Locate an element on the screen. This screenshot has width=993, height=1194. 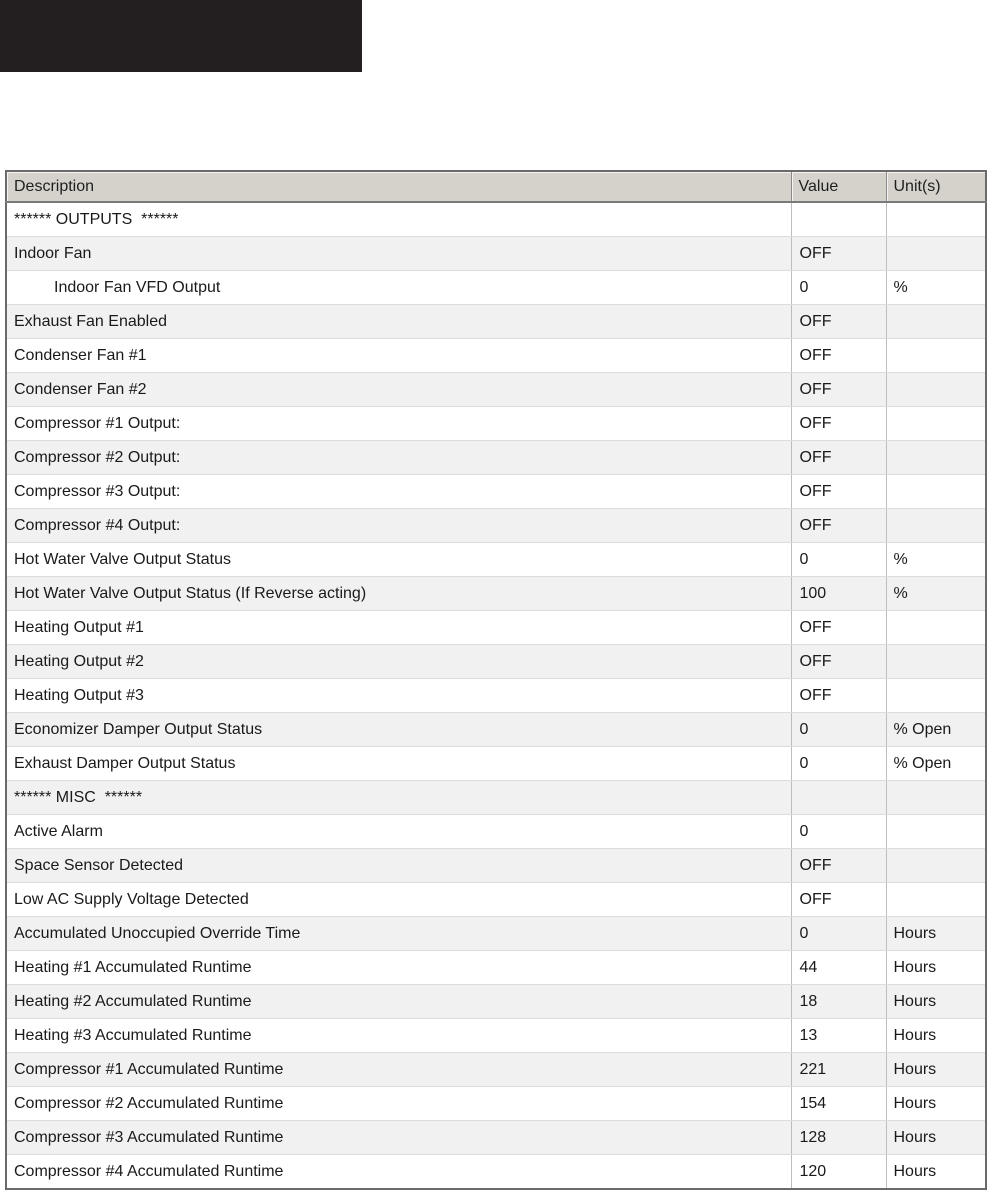
table-row: Compressor #4 Output: OFF is located at coordinates (496, 525).